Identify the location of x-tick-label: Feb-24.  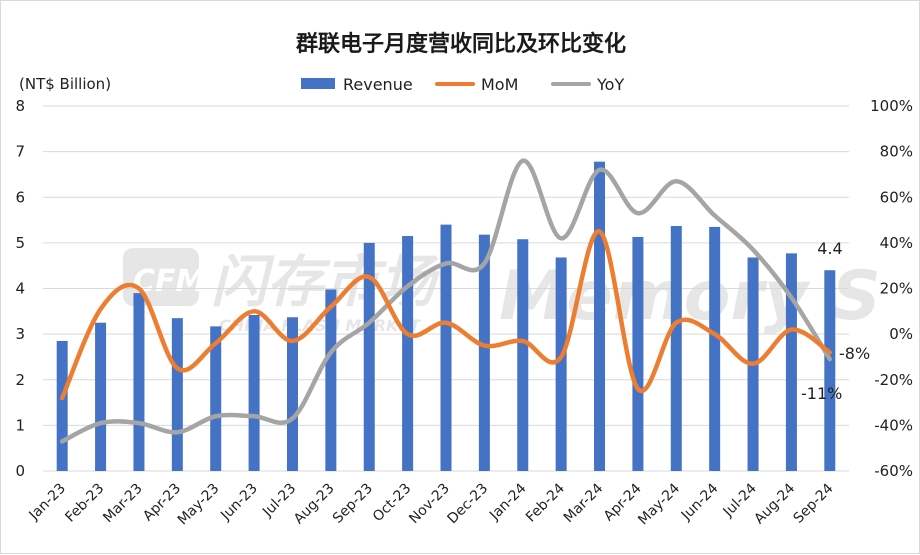
(545, 502).